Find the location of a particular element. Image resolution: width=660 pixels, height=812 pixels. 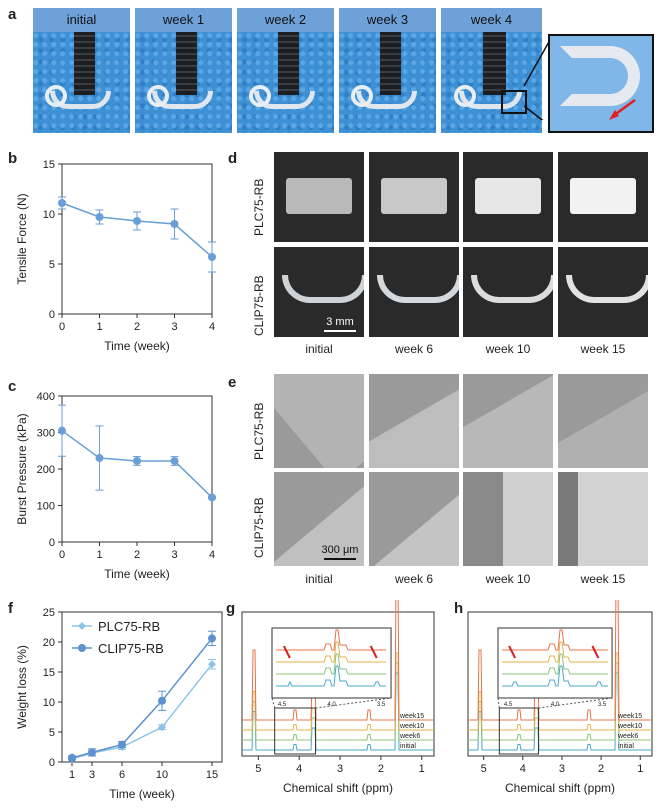

x-tick-label: 5 is located at coordinates (258, 769).